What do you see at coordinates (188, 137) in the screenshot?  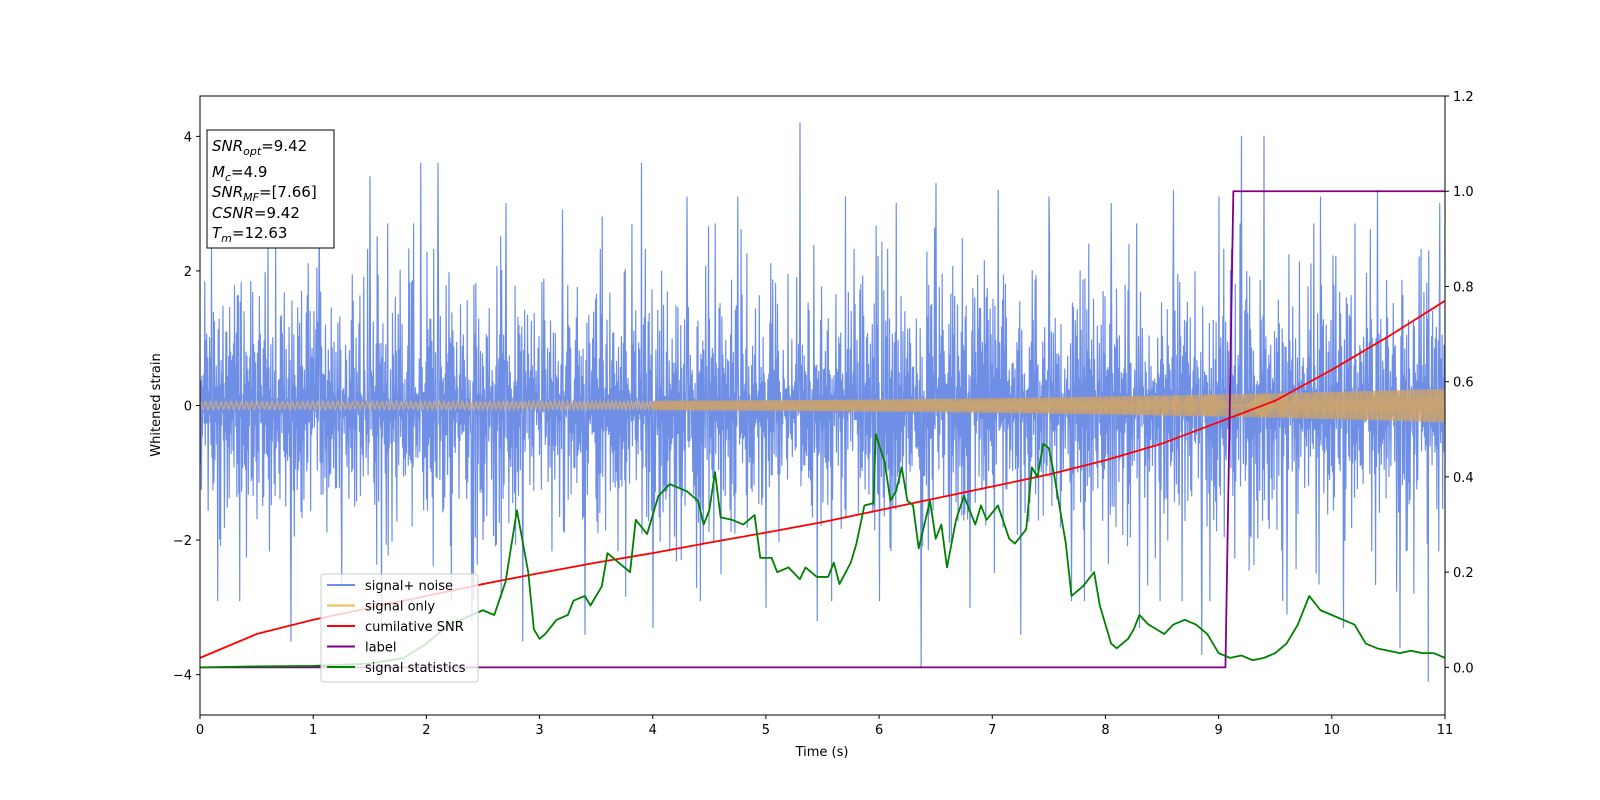 I see `y-left-tick-label: 4` at bounding box center [188, 137].